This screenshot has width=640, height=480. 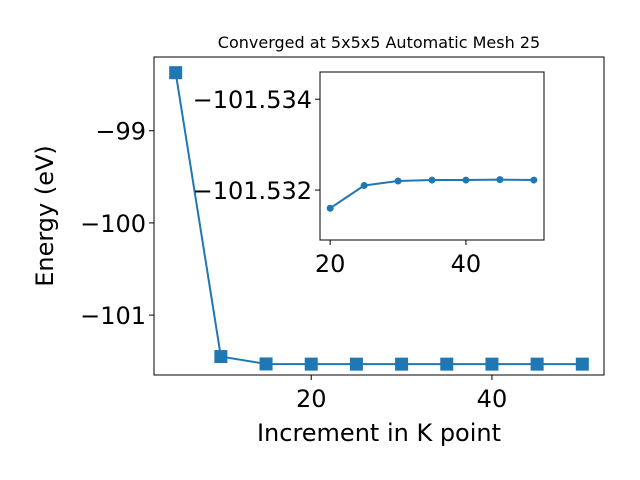 I want to click on inset-series, so click(x=432, y=194).